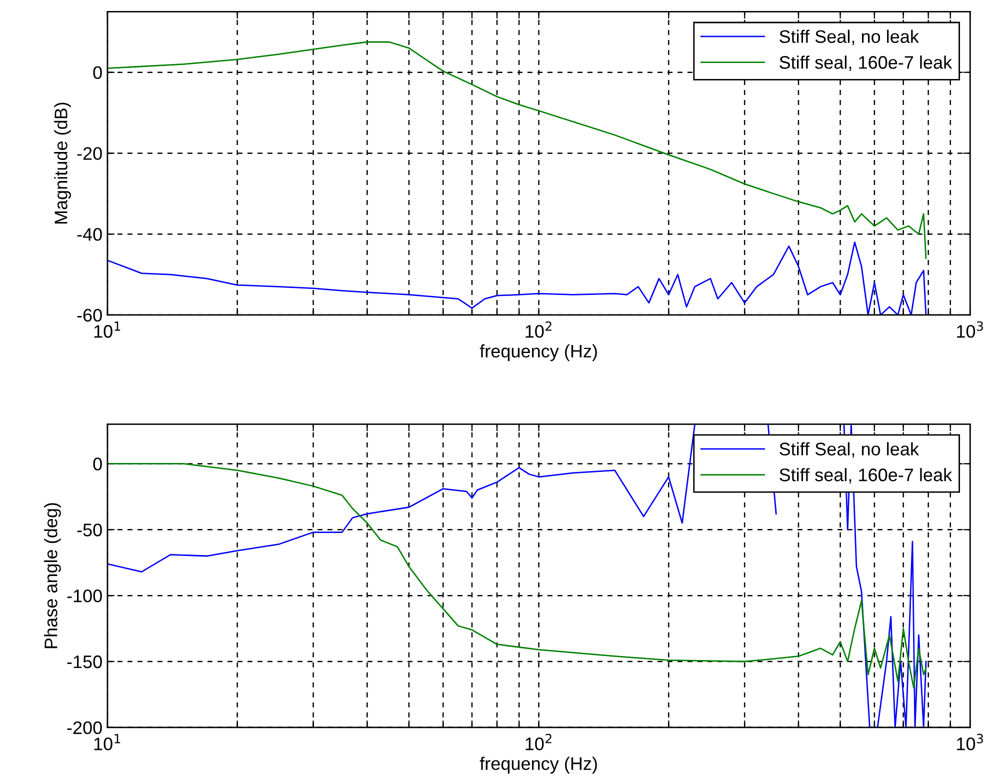  Describe the element at coordinates (84, 727) in the screenshot. I see `y-tick-label: -200` at that location.